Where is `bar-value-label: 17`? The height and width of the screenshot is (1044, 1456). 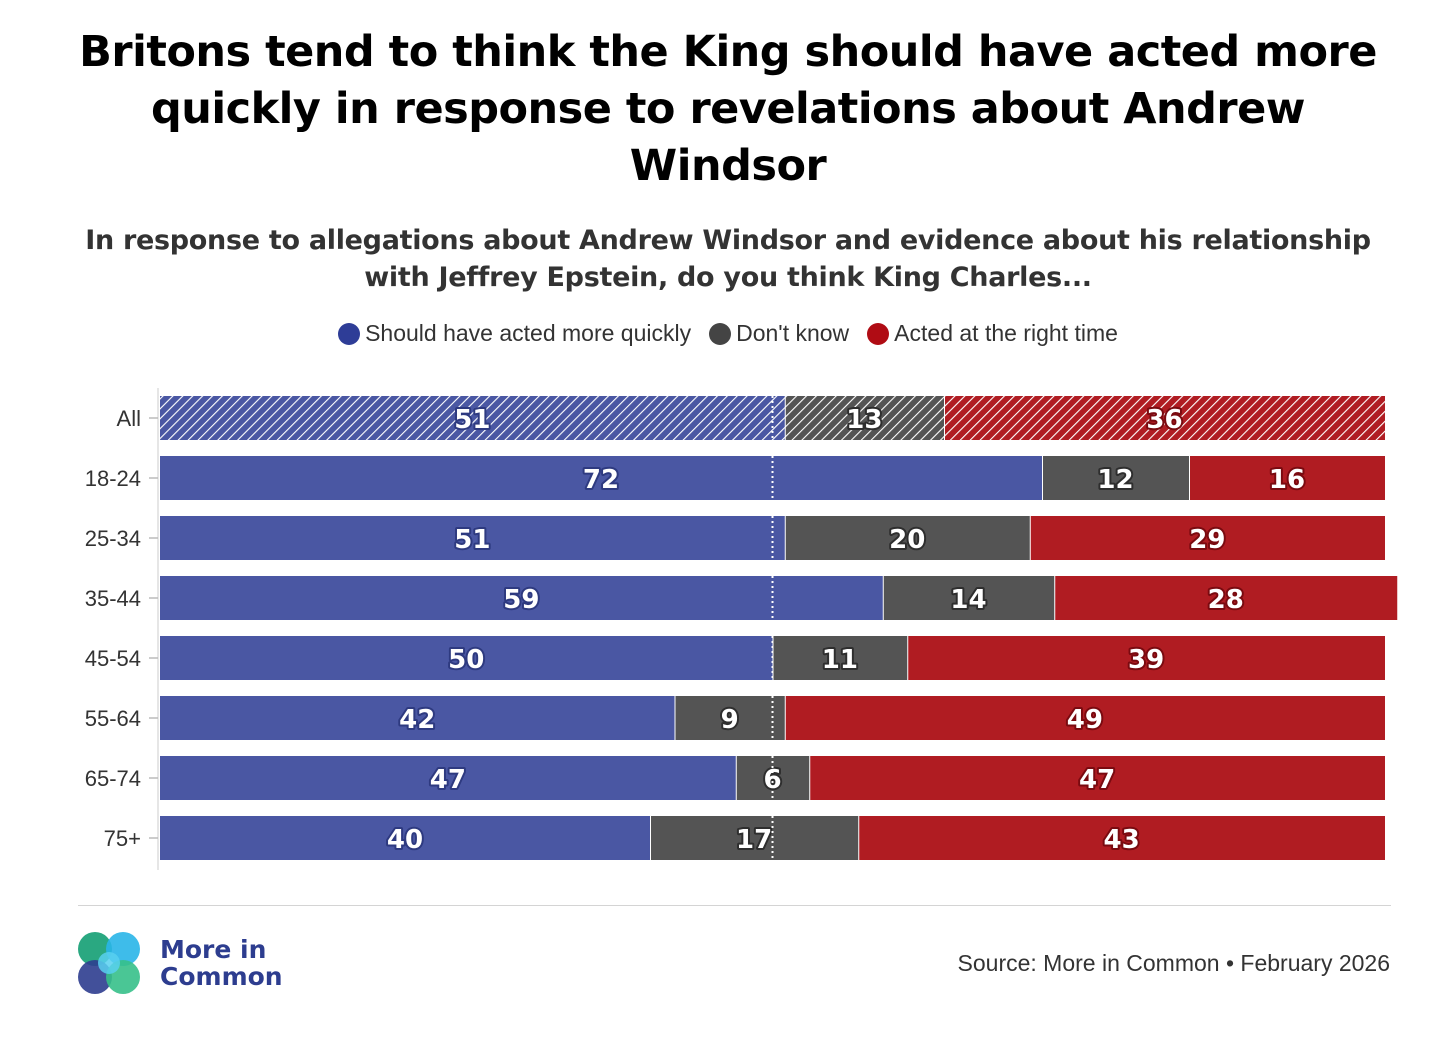
bar-value-label: 17 is located at coordinates (754, 840).